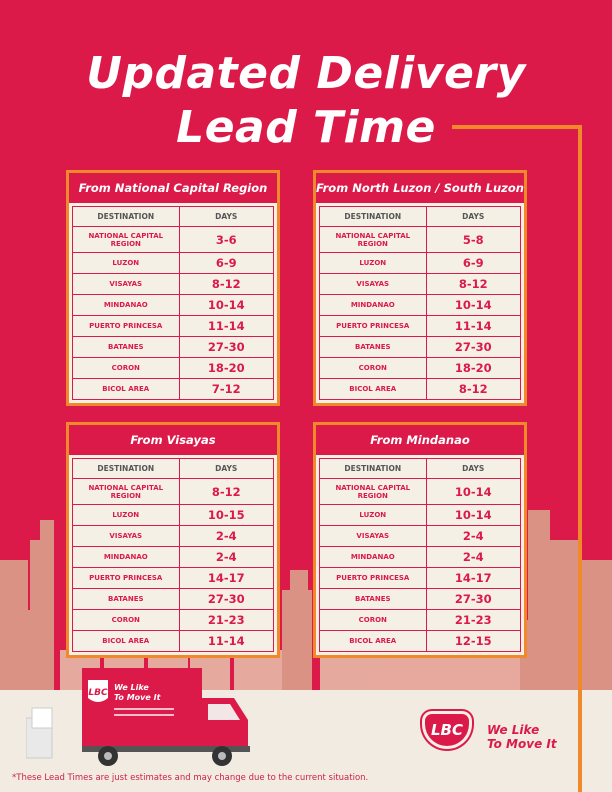  I want to click on table-row: VISAYAS 8-12, so click(173, 284).